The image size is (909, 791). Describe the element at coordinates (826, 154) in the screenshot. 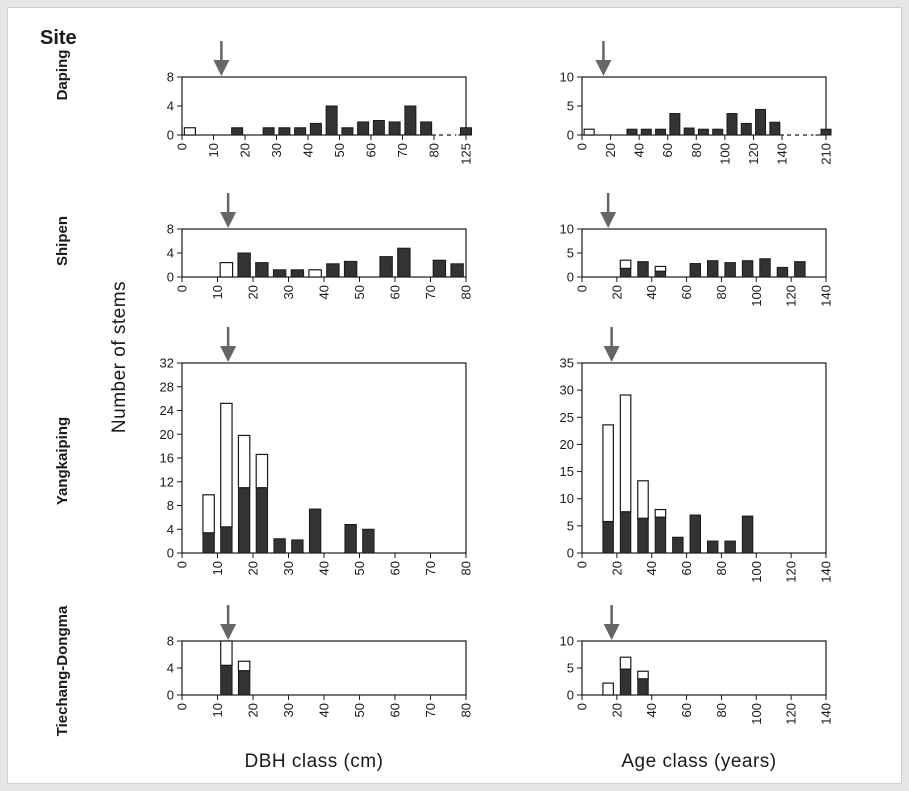

I see `x-tick-label: 210` at that location.